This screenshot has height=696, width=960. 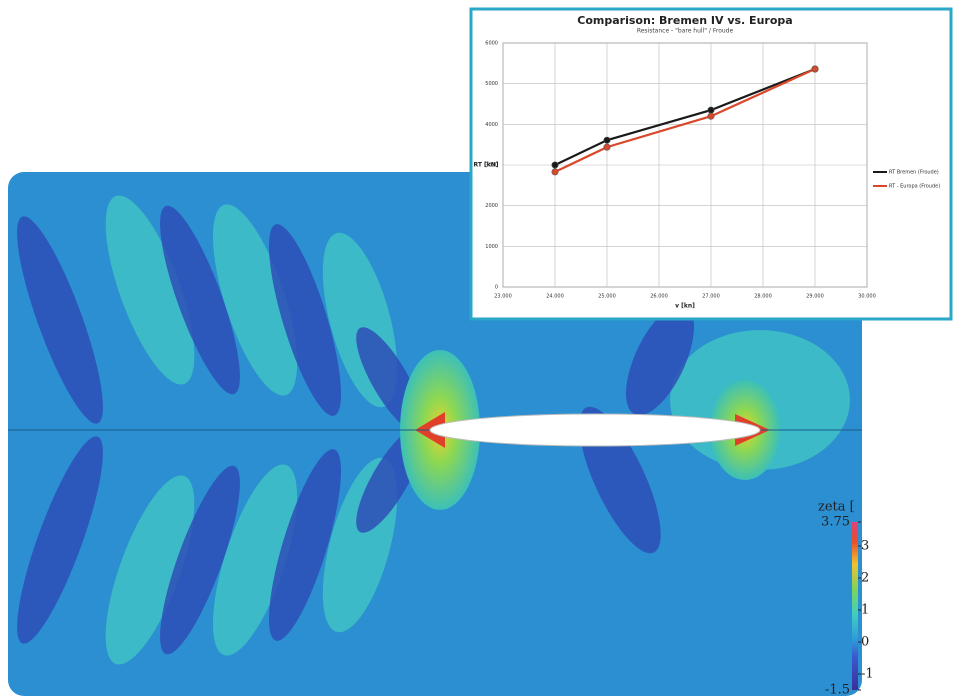 What do you see at coordinates (491, 206) in the screenshot?
I see `y-tick-label: 2000` at bounding box center [491, 206].